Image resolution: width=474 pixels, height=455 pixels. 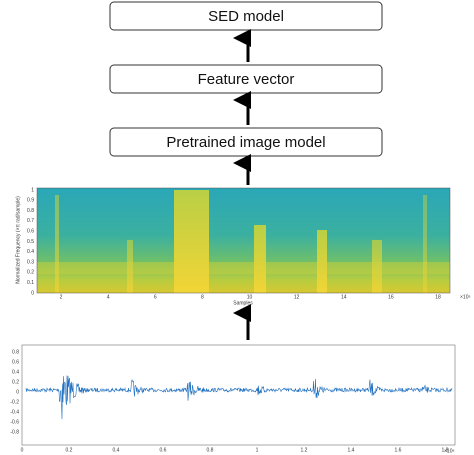 What do you see at coordinates (116, 450) in the screenshot?
I see `x-tick-label: 0.4` at bounding box center [116, 450].